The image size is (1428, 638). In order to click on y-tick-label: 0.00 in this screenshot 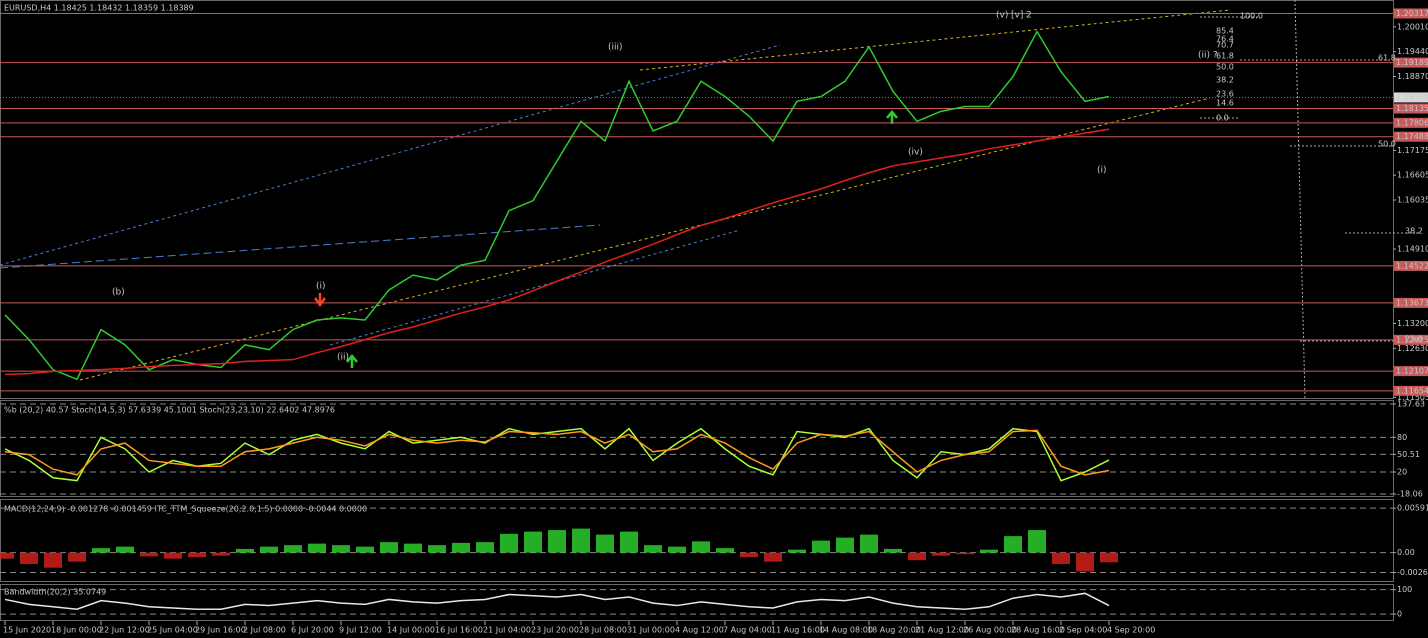, I will do `click(1406, 552)`.